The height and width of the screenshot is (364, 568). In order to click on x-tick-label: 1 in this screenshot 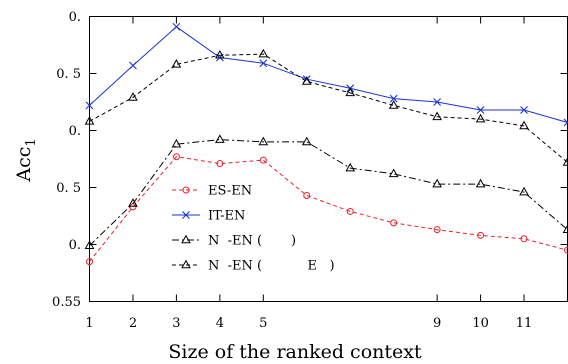, I will do `click(89, 323)`.